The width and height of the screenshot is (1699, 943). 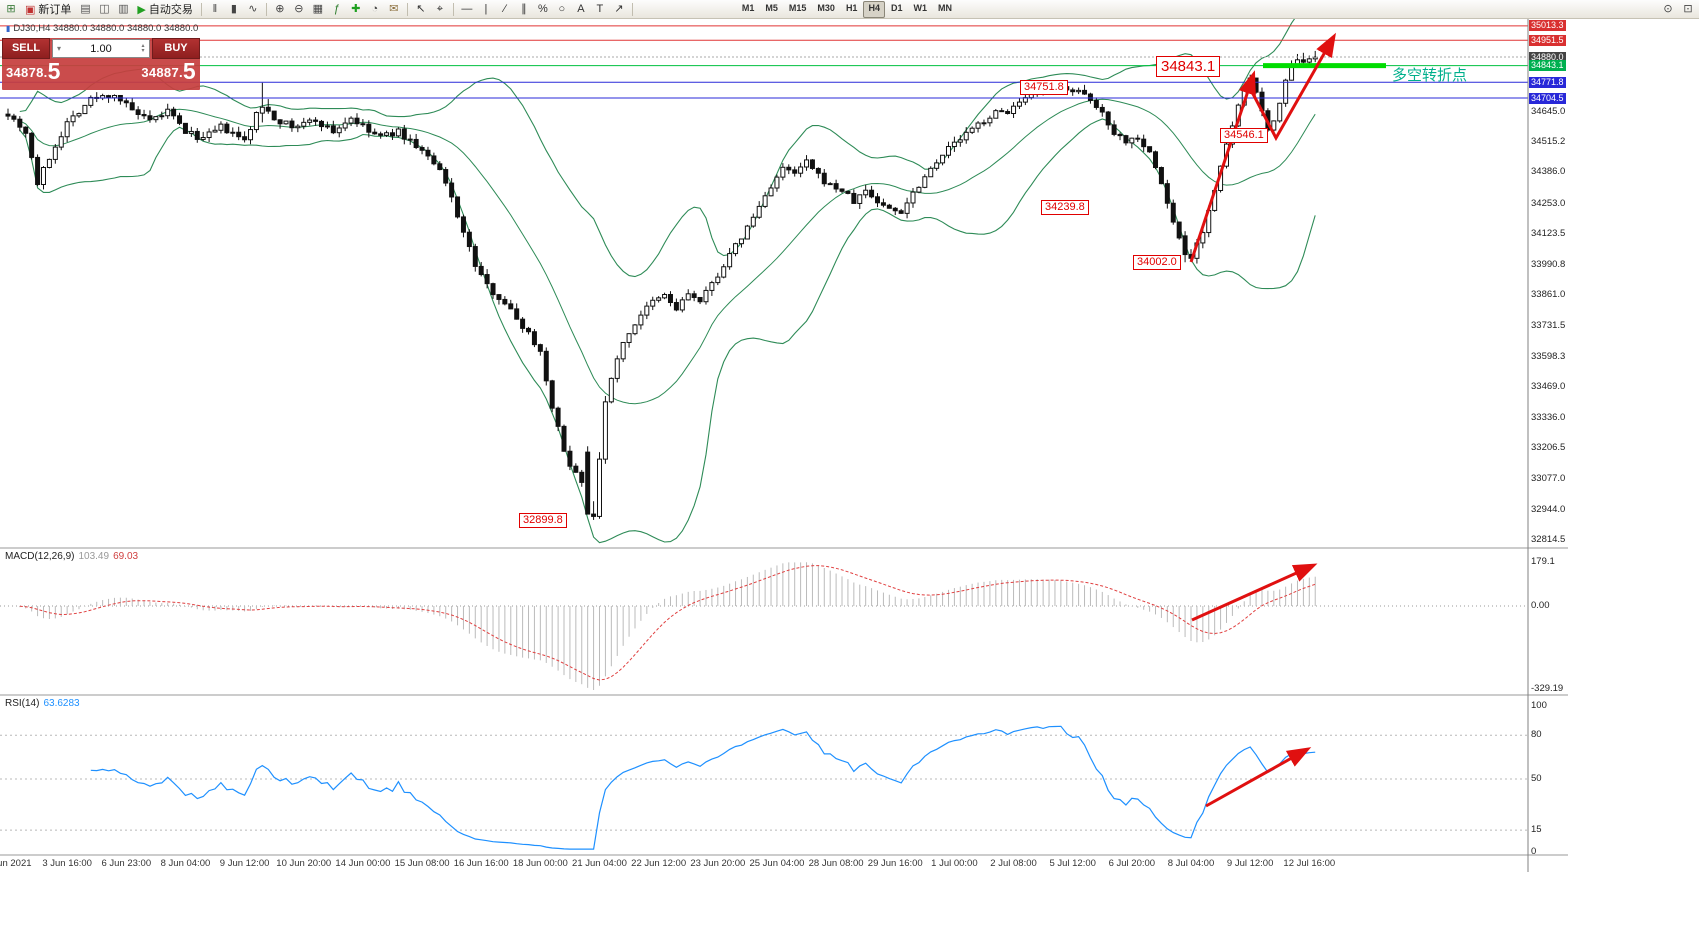 I want to click on tile-windows-icon: ▦, so click(x=318, y=8).